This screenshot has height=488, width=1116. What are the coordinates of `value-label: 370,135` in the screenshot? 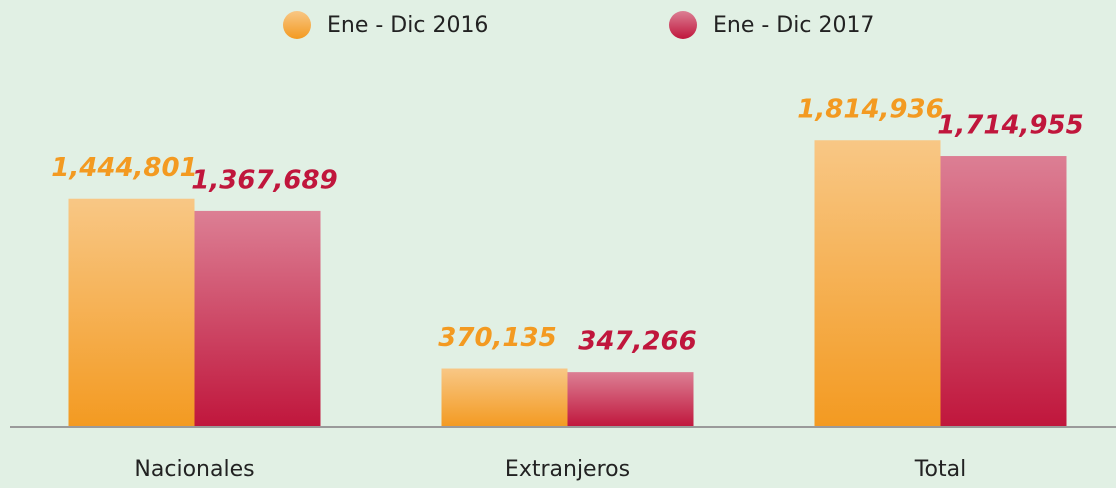 It's located at (497, 338).